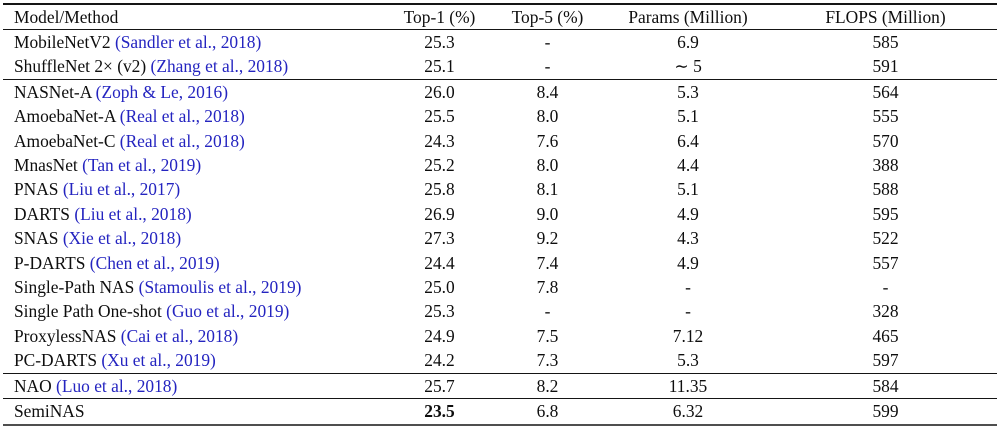 This screenshot has height=426, width=1000. Describe the element at coordinates (688, 335) in the screenshot. I see `params-cell: 7.12` at that location.